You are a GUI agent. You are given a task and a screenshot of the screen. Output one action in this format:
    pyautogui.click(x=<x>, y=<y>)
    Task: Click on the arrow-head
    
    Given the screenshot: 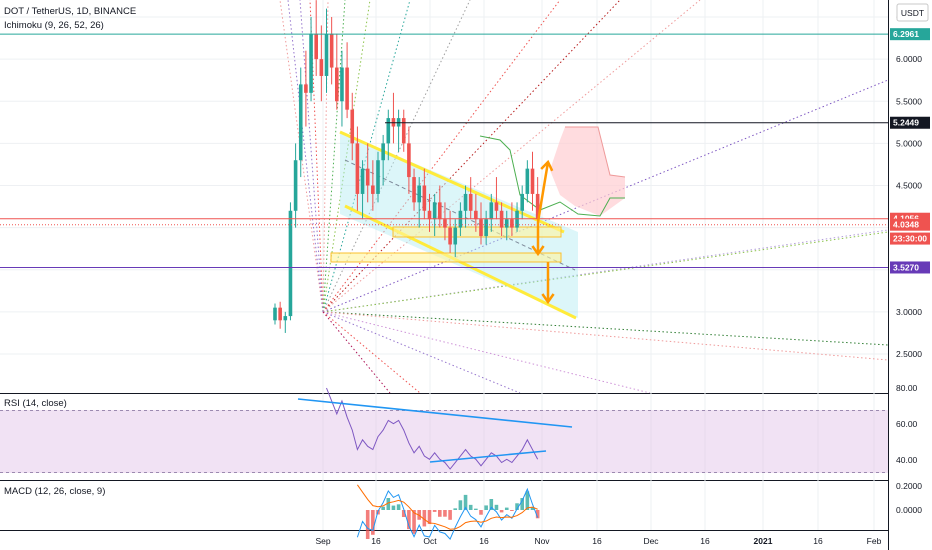 What is the action you would take?
    pyautogui.click(x=538, y=251)
    